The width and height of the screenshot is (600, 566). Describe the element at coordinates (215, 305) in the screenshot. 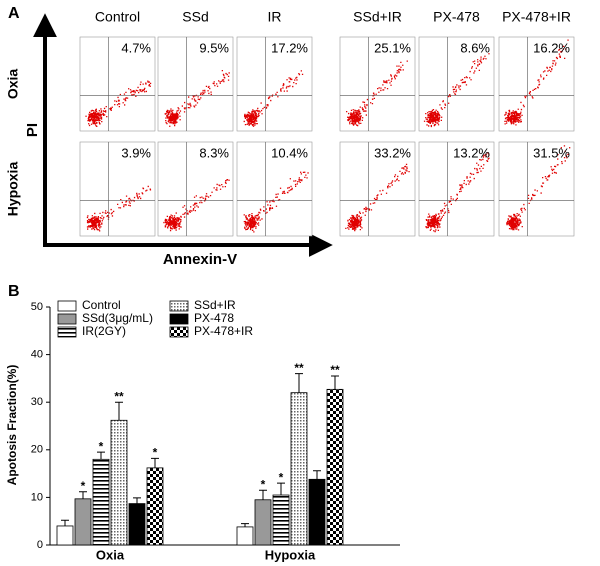

I see `legend-label: SSd+IR` at that location.